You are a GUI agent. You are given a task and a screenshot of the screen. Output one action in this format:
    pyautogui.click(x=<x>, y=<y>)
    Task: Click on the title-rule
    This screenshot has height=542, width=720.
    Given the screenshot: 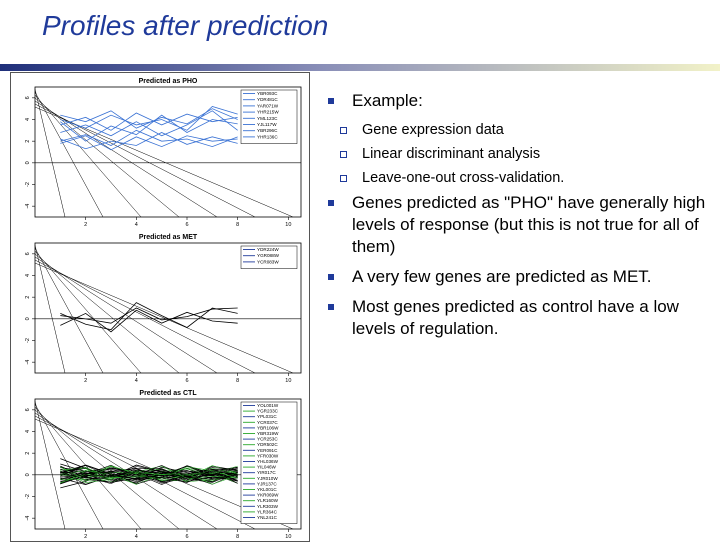 What is the action you would take?
    pyautogui.click(x=360, y=67)
    